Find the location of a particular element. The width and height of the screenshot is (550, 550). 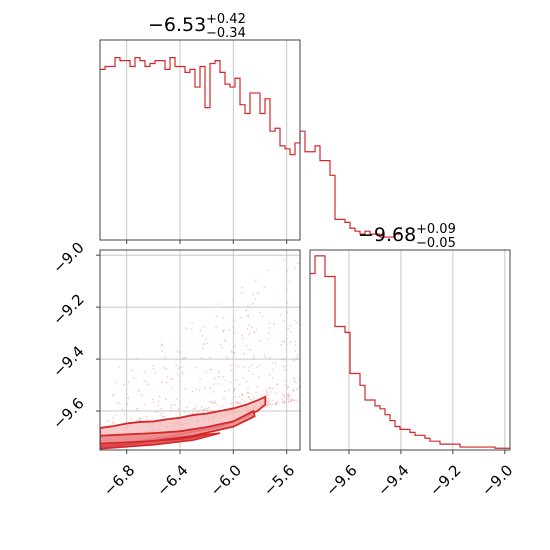

x-tick-label: −9.0 is located at coordinates (497, 480).